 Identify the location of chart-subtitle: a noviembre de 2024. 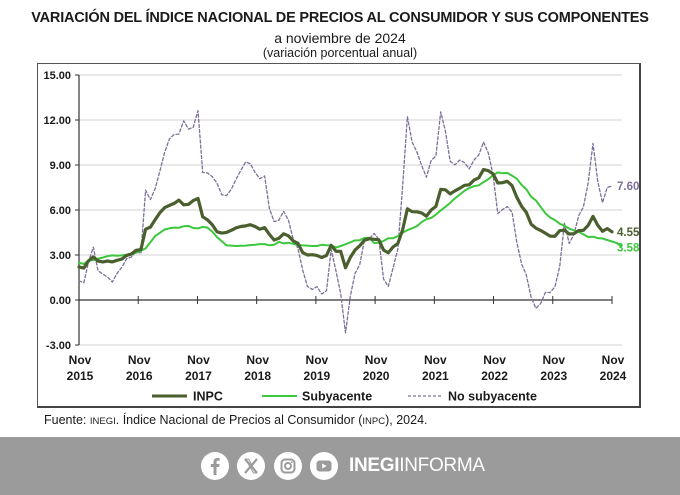
(340, 38).